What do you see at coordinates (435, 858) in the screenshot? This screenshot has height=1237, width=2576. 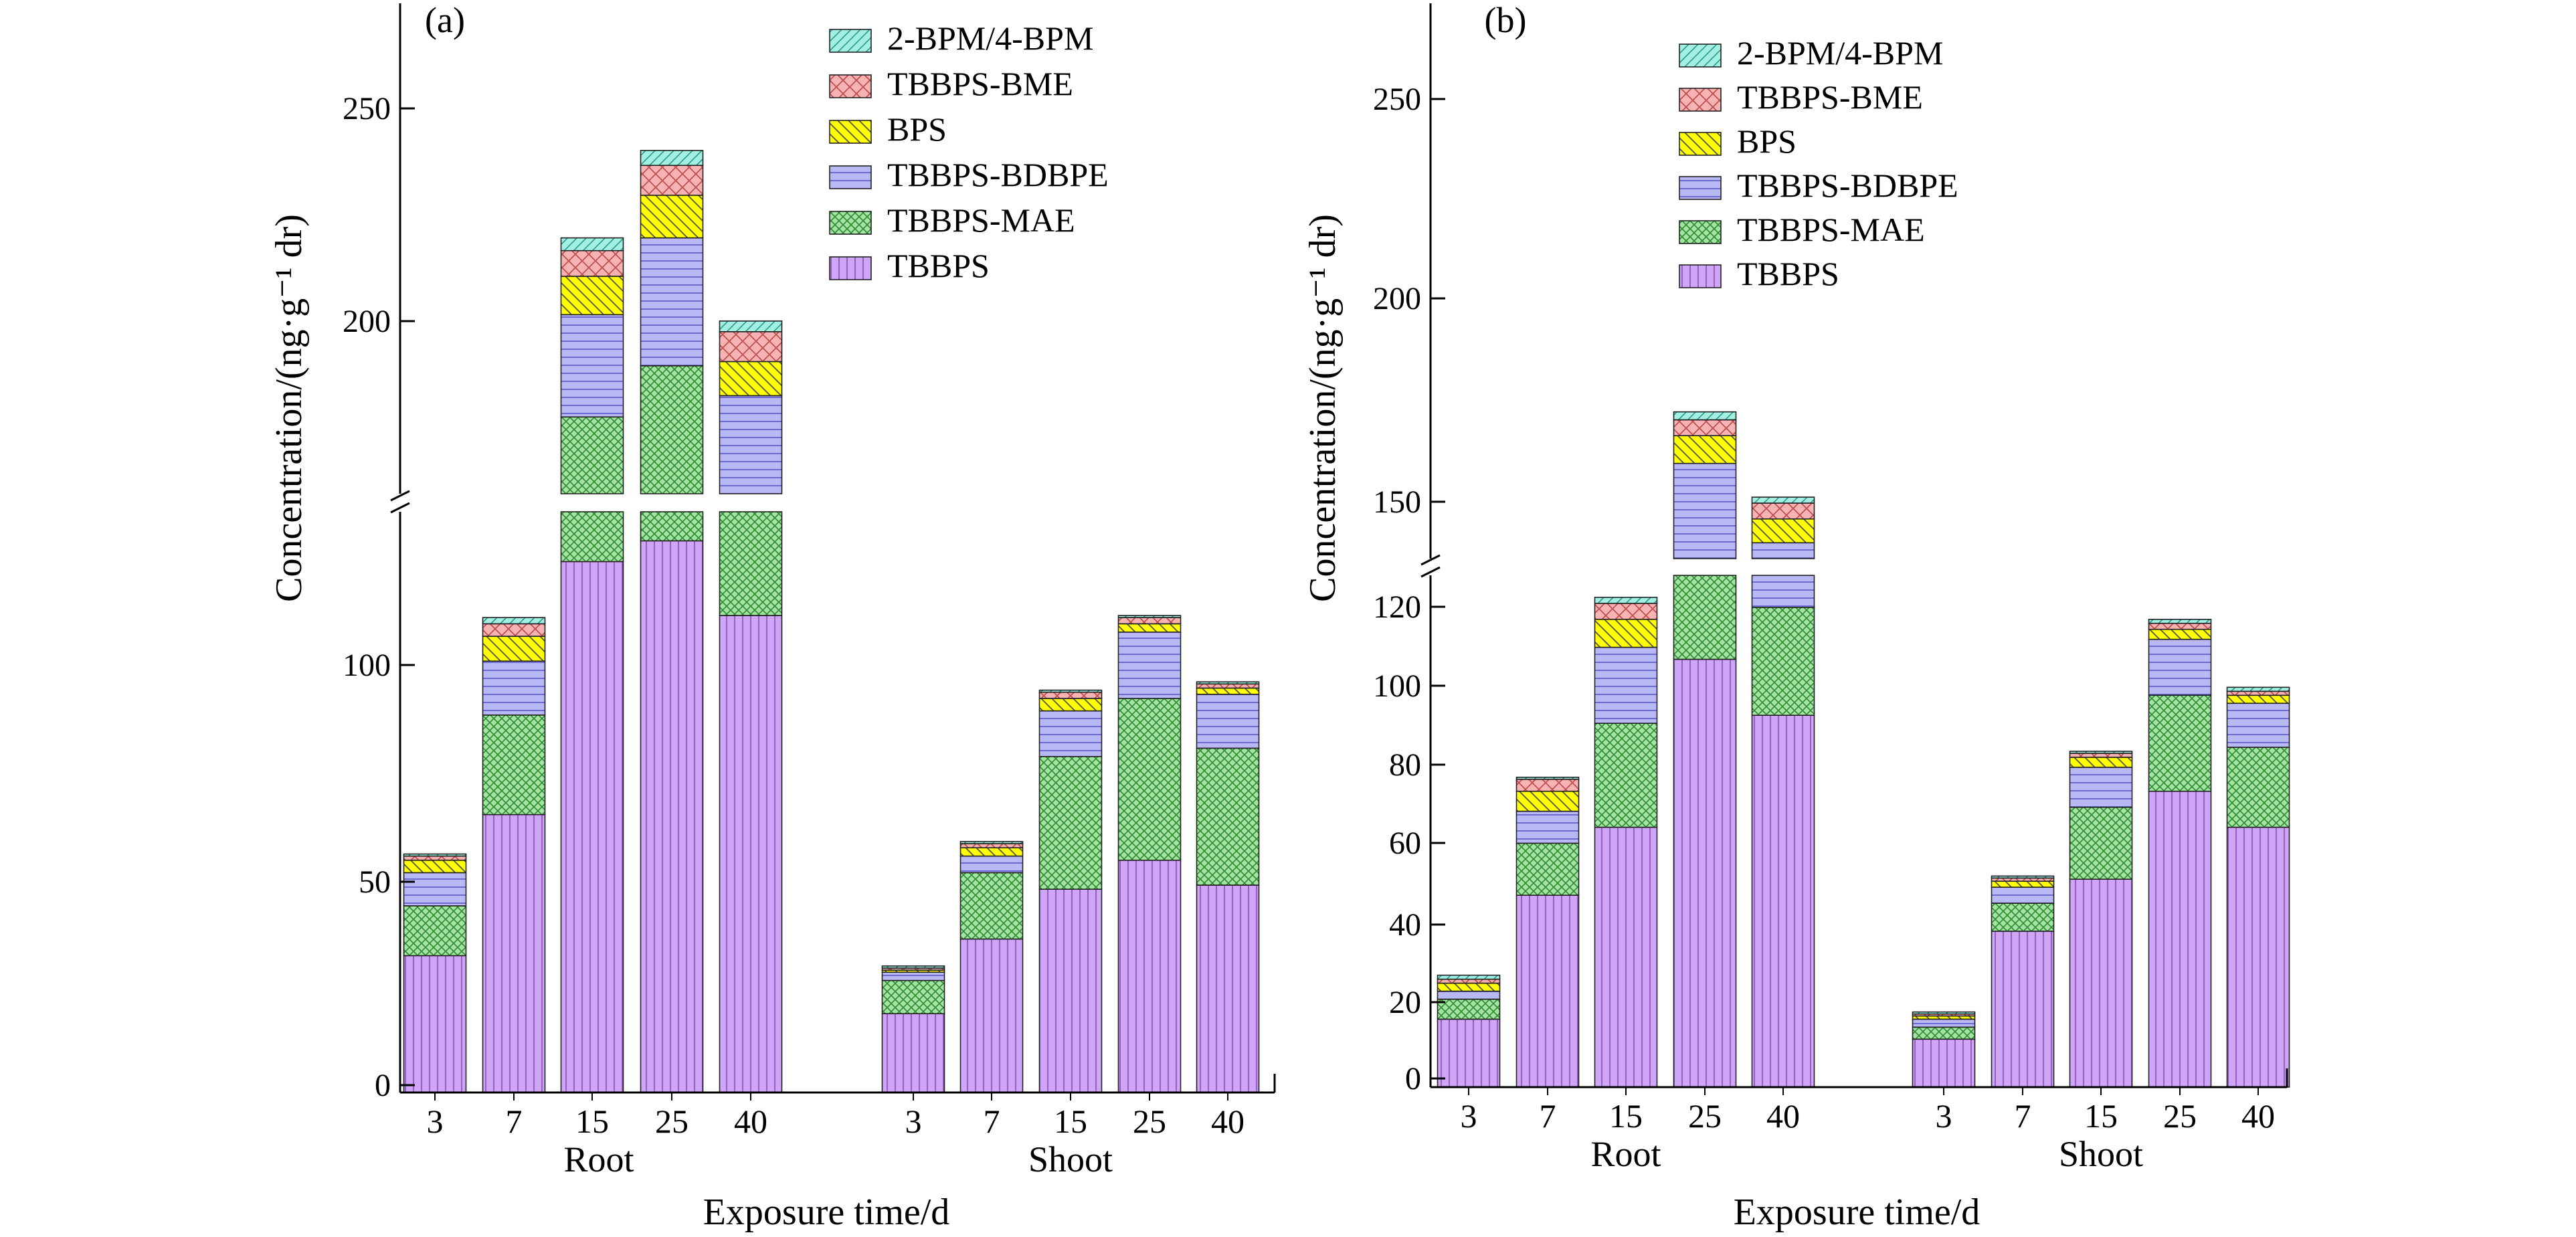 I see `bar-root-3-tbbps-bme` at bounding box center [435, 858].